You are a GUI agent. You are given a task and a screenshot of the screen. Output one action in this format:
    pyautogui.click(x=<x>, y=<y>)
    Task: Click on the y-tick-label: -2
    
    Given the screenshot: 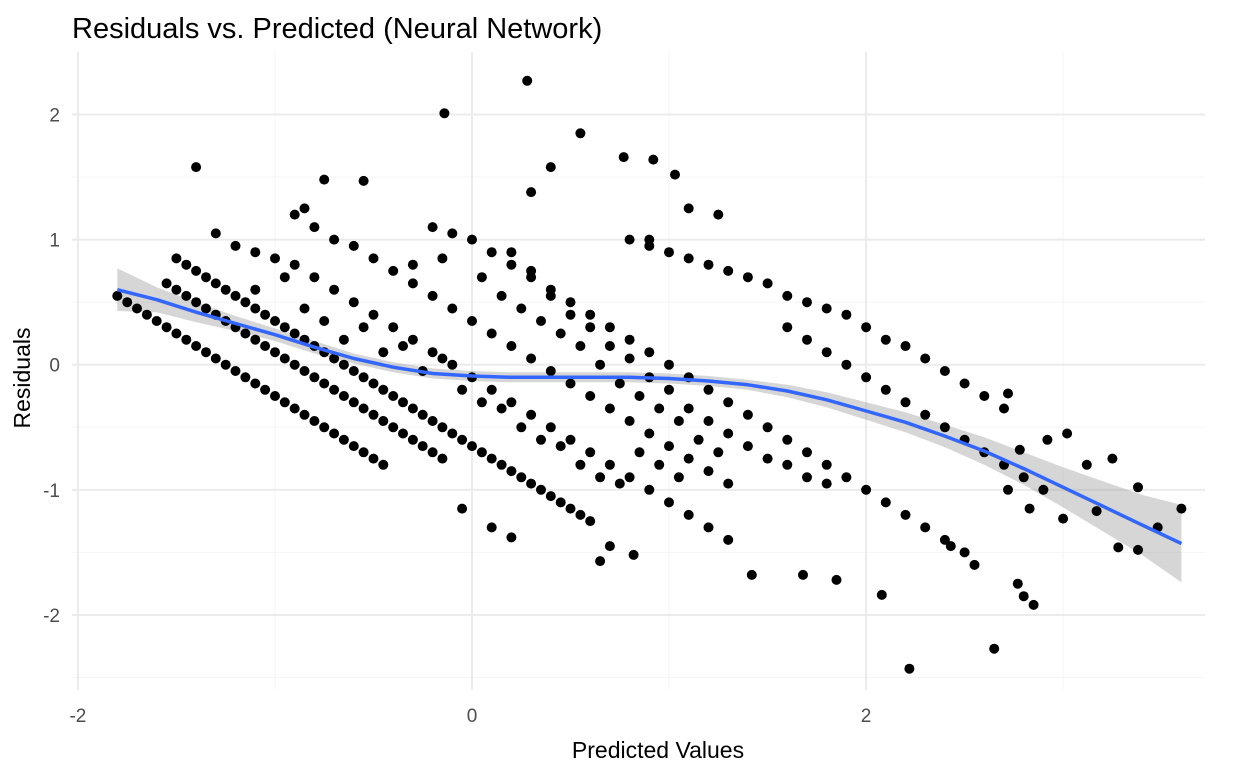 What is the action you would take?
    pyautogui.click(x=51, y=616)
    